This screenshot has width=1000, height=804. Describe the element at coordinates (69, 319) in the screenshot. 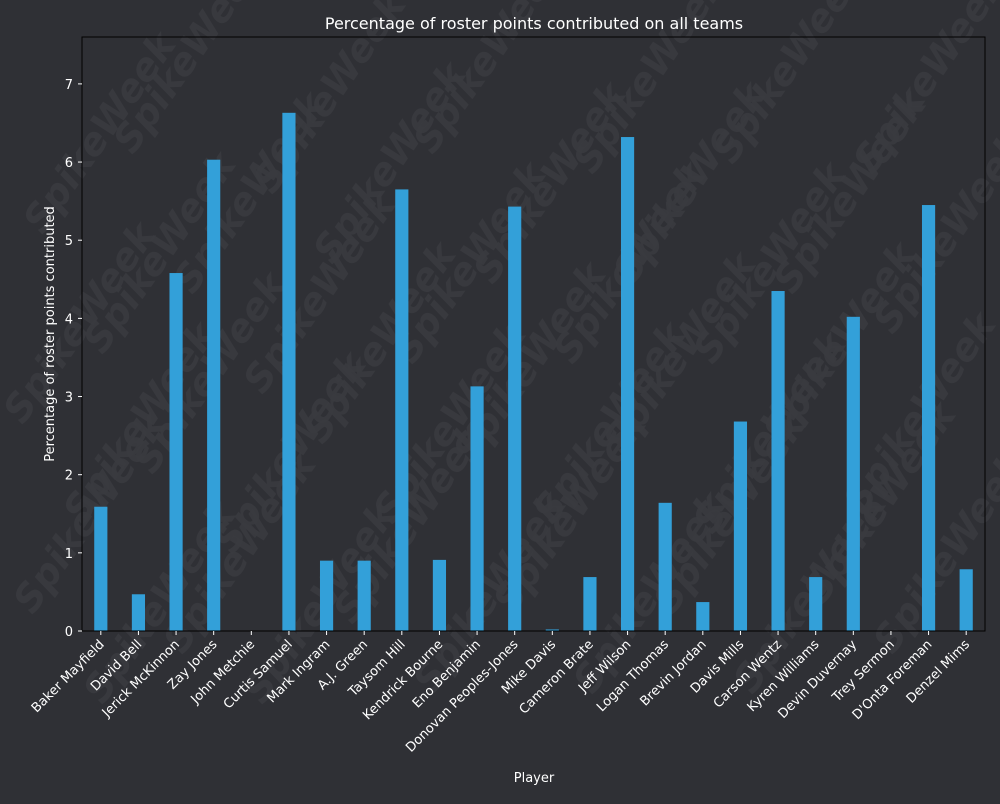

I see `y-tick-label: 4` at that location.